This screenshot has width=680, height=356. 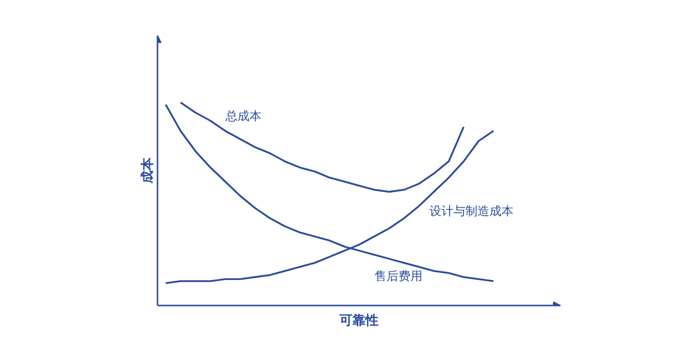 I want to click on series-label: 设计与制造成本, so click(x=471, y=211).